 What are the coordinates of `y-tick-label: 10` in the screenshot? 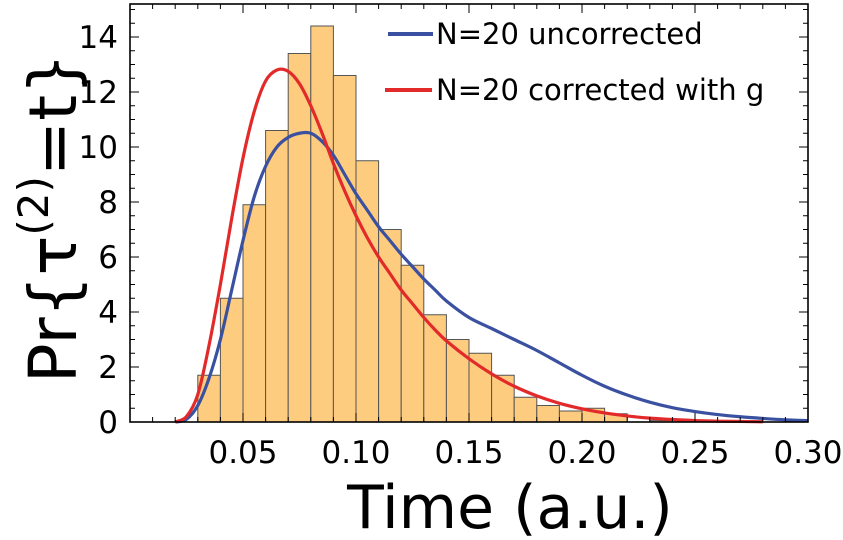 It's located at (98, 148).